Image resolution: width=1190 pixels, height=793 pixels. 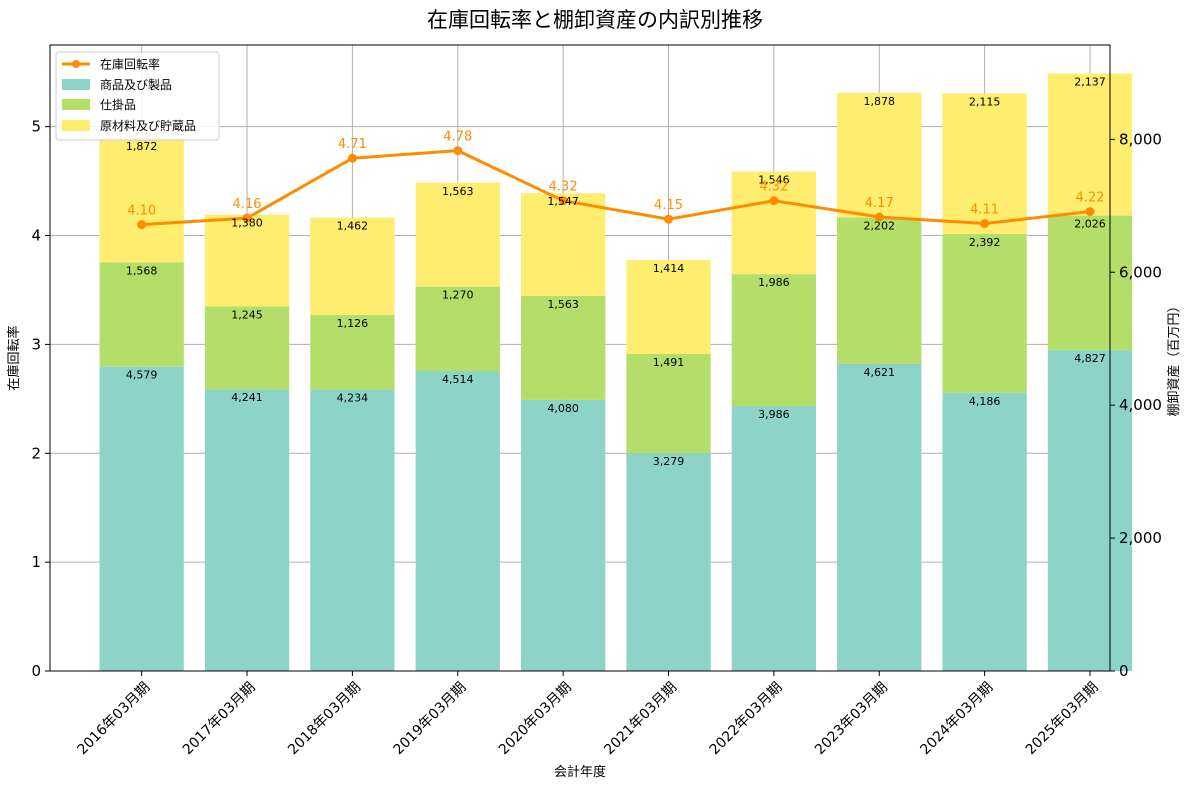 What do you see at coordinates (984, 210) in the screenshot?
I see `turnover-value-label: 4.11` at bounding box center [984, 210].